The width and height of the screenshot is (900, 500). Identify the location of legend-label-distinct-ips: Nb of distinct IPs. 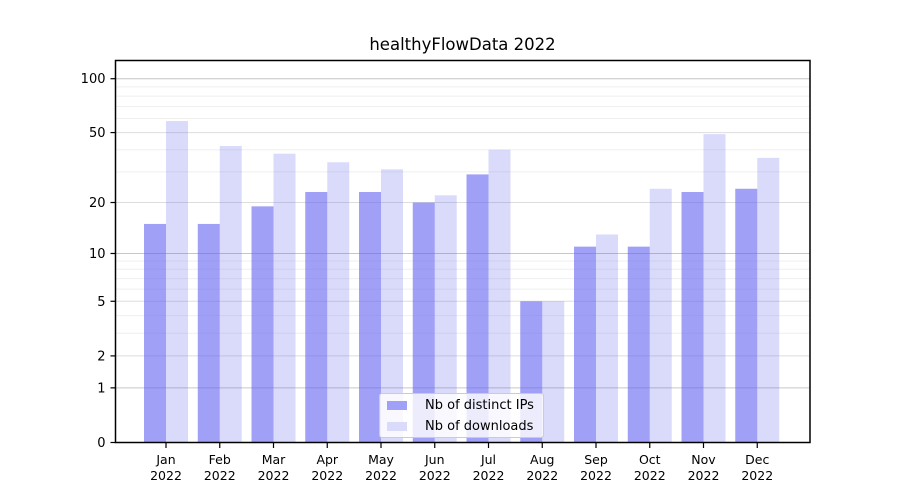
(479, 405).